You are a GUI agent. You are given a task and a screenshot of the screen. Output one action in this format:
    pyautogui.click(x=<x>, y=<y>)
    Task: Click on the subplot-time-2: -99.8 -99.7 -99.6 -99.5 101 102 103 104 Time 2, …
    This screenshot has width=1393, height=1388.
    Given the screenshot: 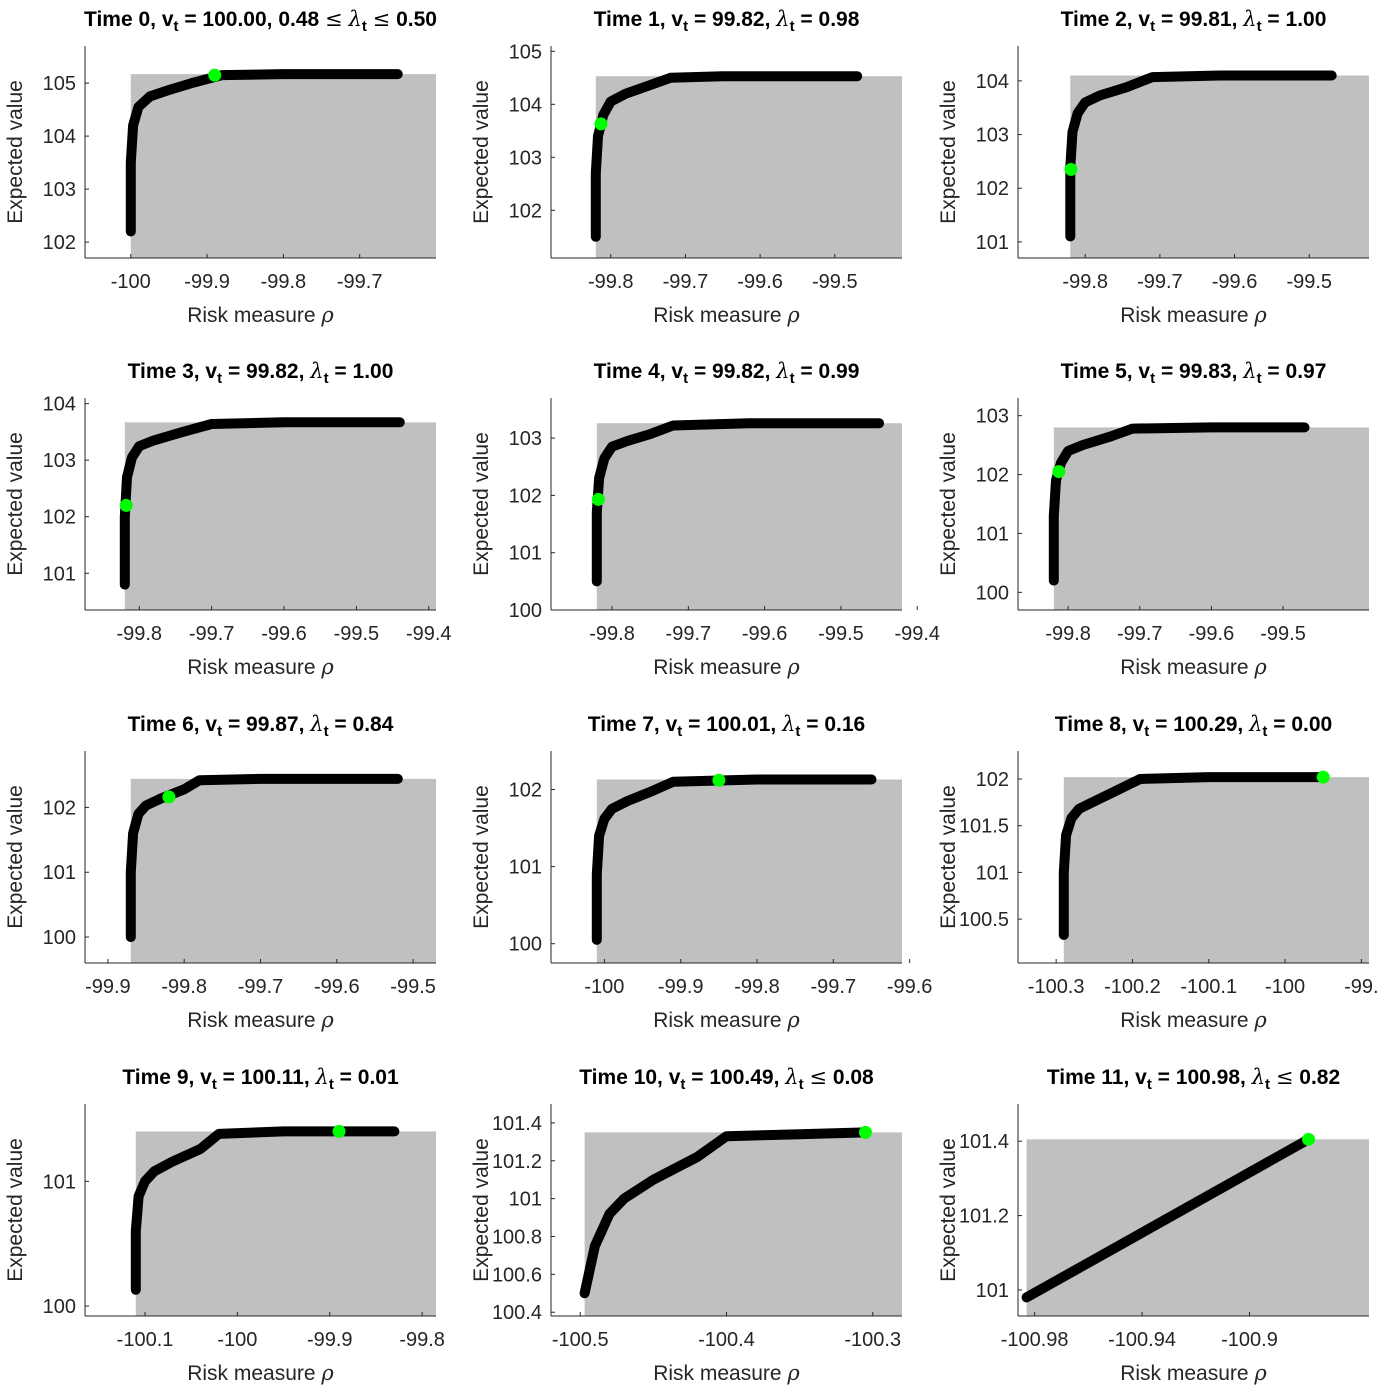 What is the action you would take?
    pyautogui.click(x=1153, y=167)
    